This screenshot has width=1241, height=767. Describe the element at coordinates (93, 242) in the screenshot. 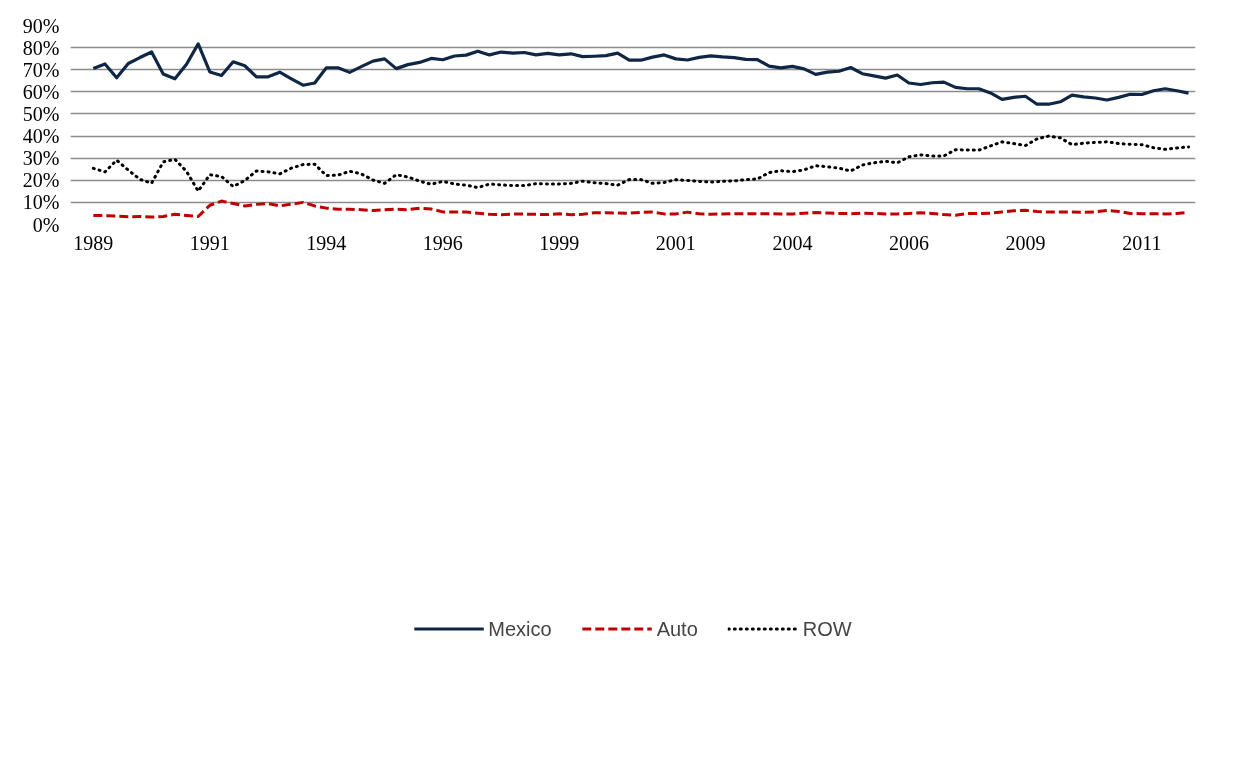

I see `x-tick-label: 1989` at that location.